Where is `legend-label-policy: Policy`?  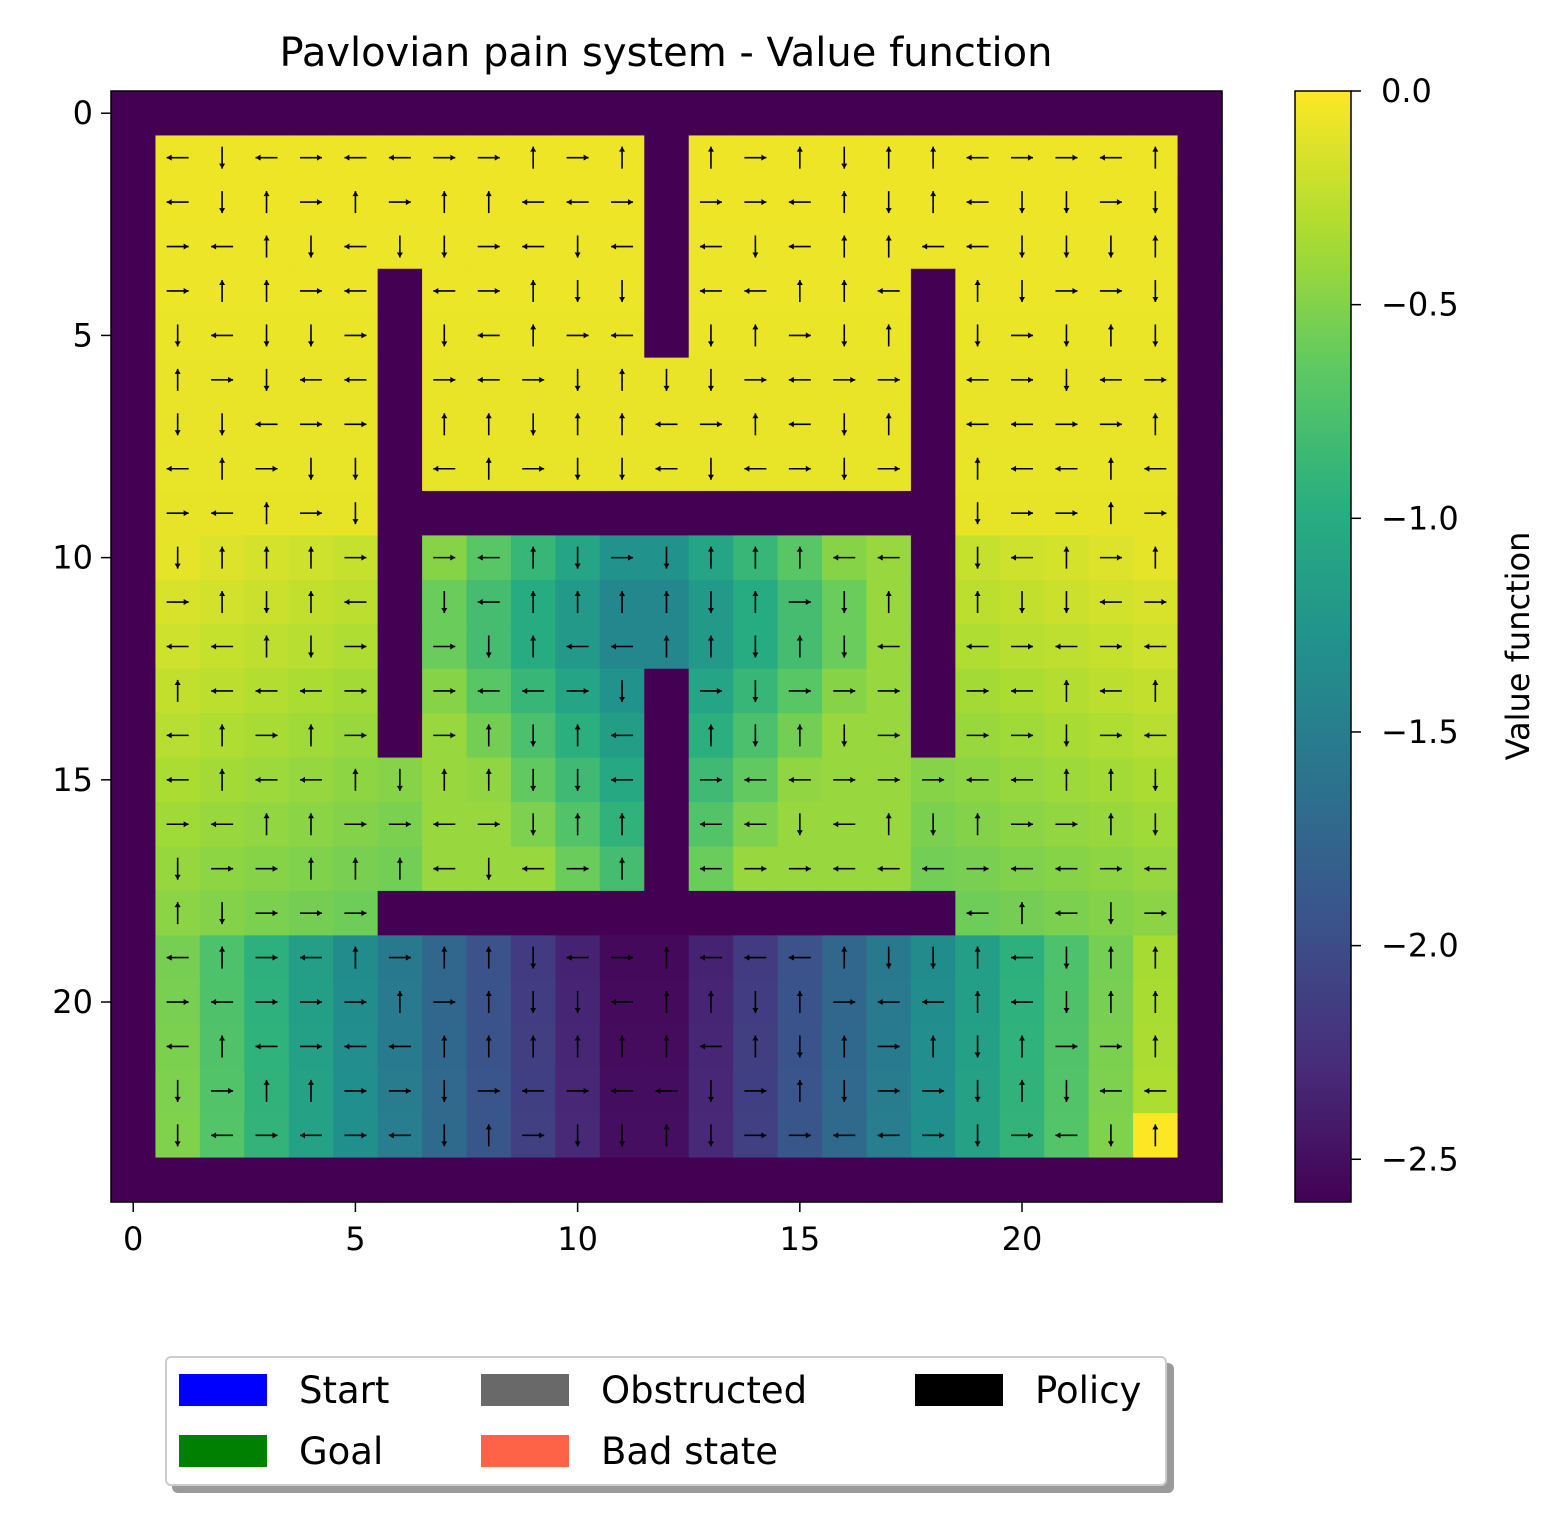
legend-label-policy: Policy is located at coordinates (1088, 1390).